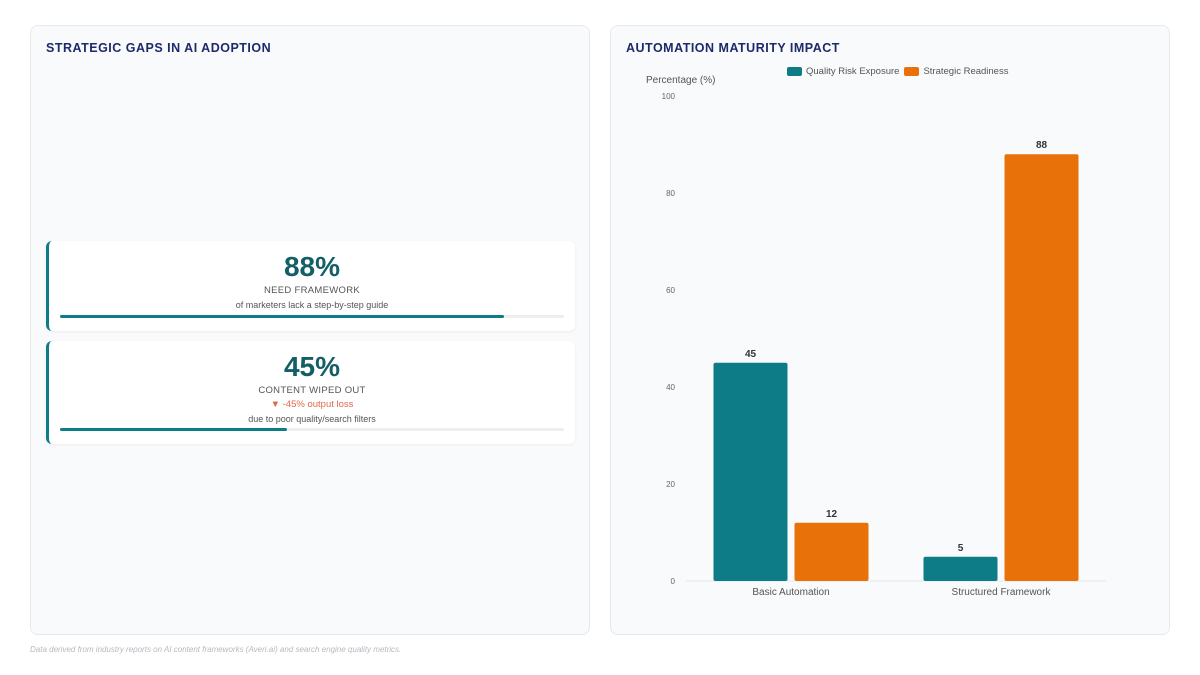  Describe the element at coordinates (790, 592) in the screenshot. I see `x-tick-label: Basic Automation` at that location.